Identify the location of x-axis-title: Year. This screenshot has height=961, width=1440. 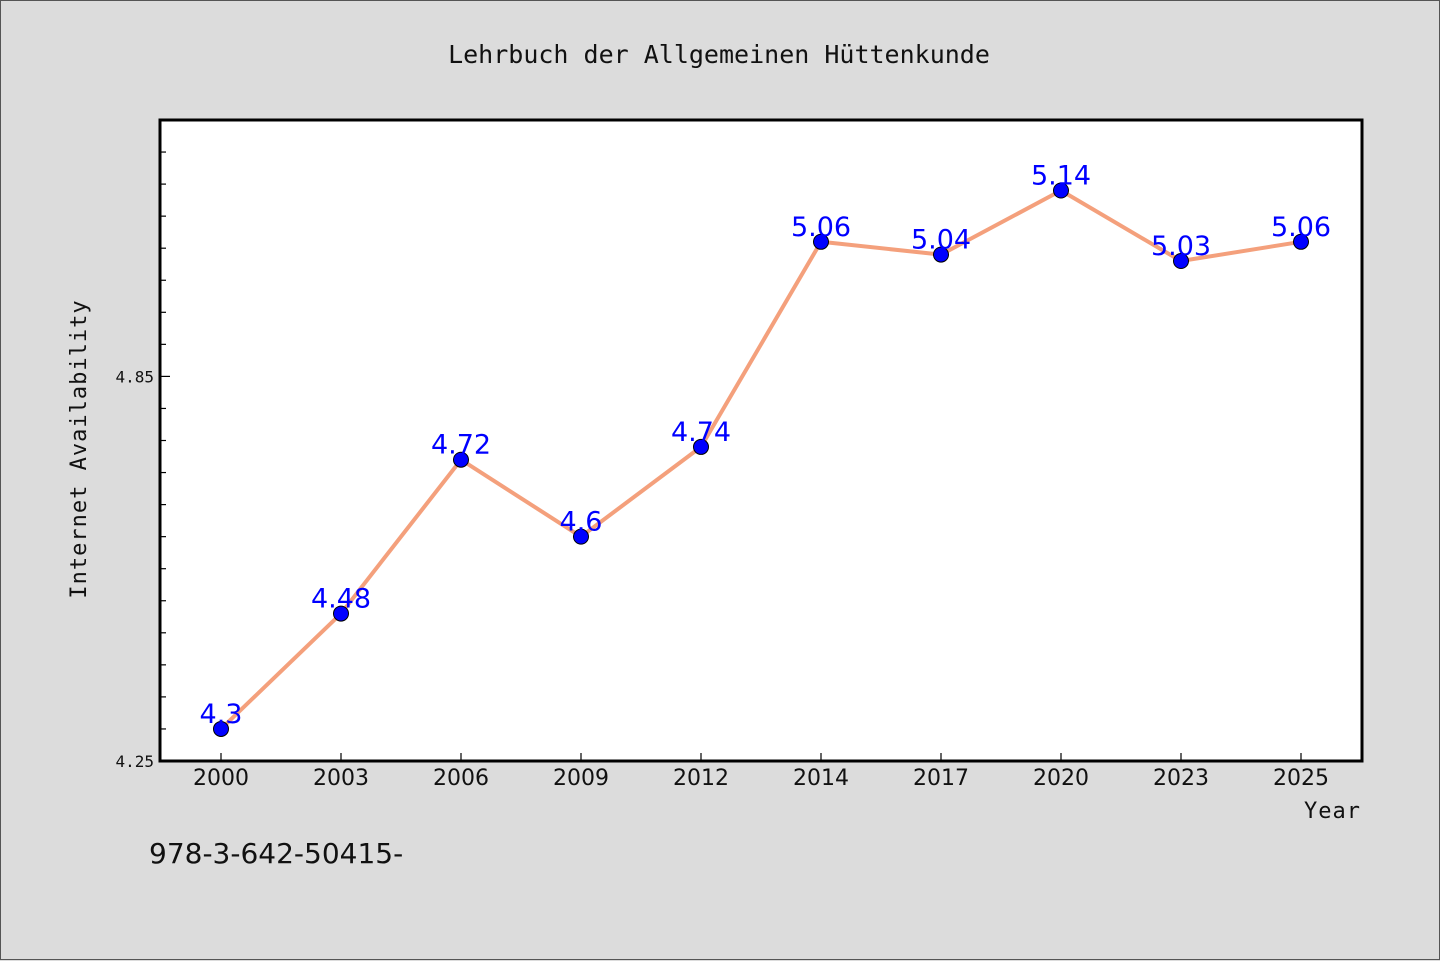
(1332, 811).